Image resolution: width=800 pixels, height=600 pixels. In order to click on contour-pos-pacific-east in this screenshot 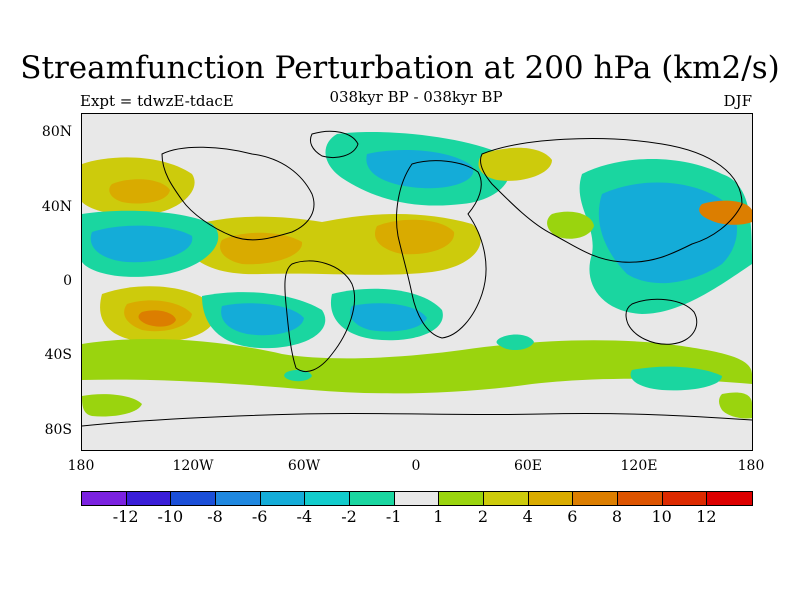, I will do `click(725, 212)`.